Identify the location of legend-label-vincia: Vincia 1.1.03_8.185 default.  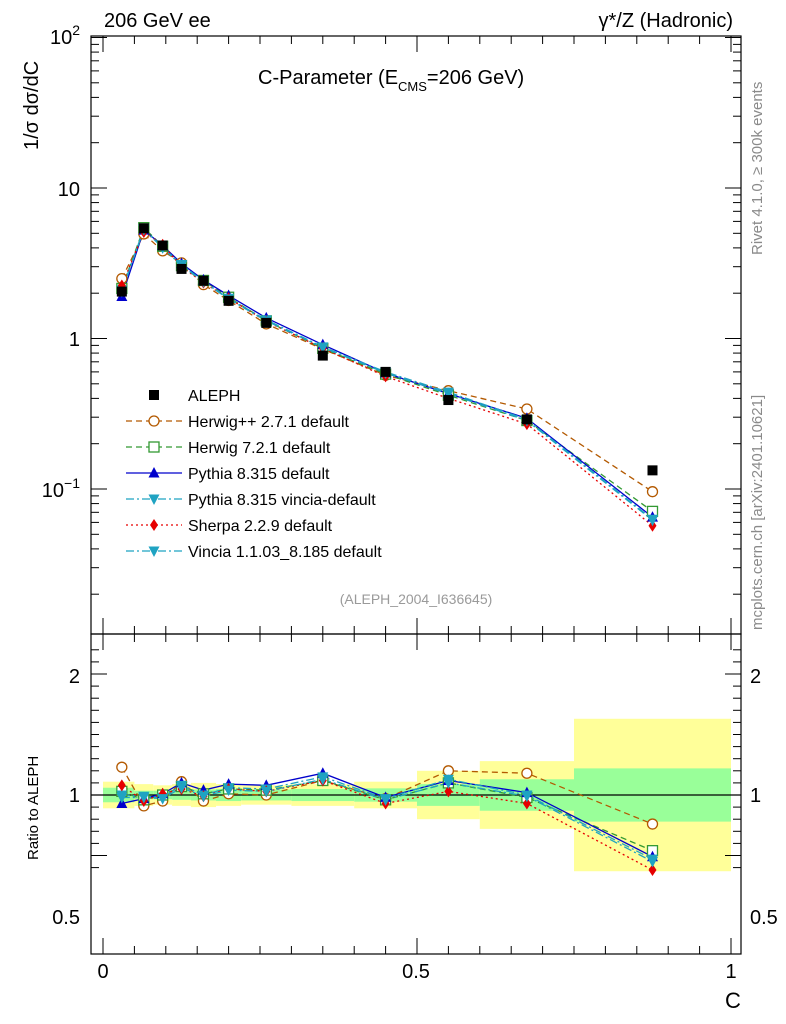
(285, 552).